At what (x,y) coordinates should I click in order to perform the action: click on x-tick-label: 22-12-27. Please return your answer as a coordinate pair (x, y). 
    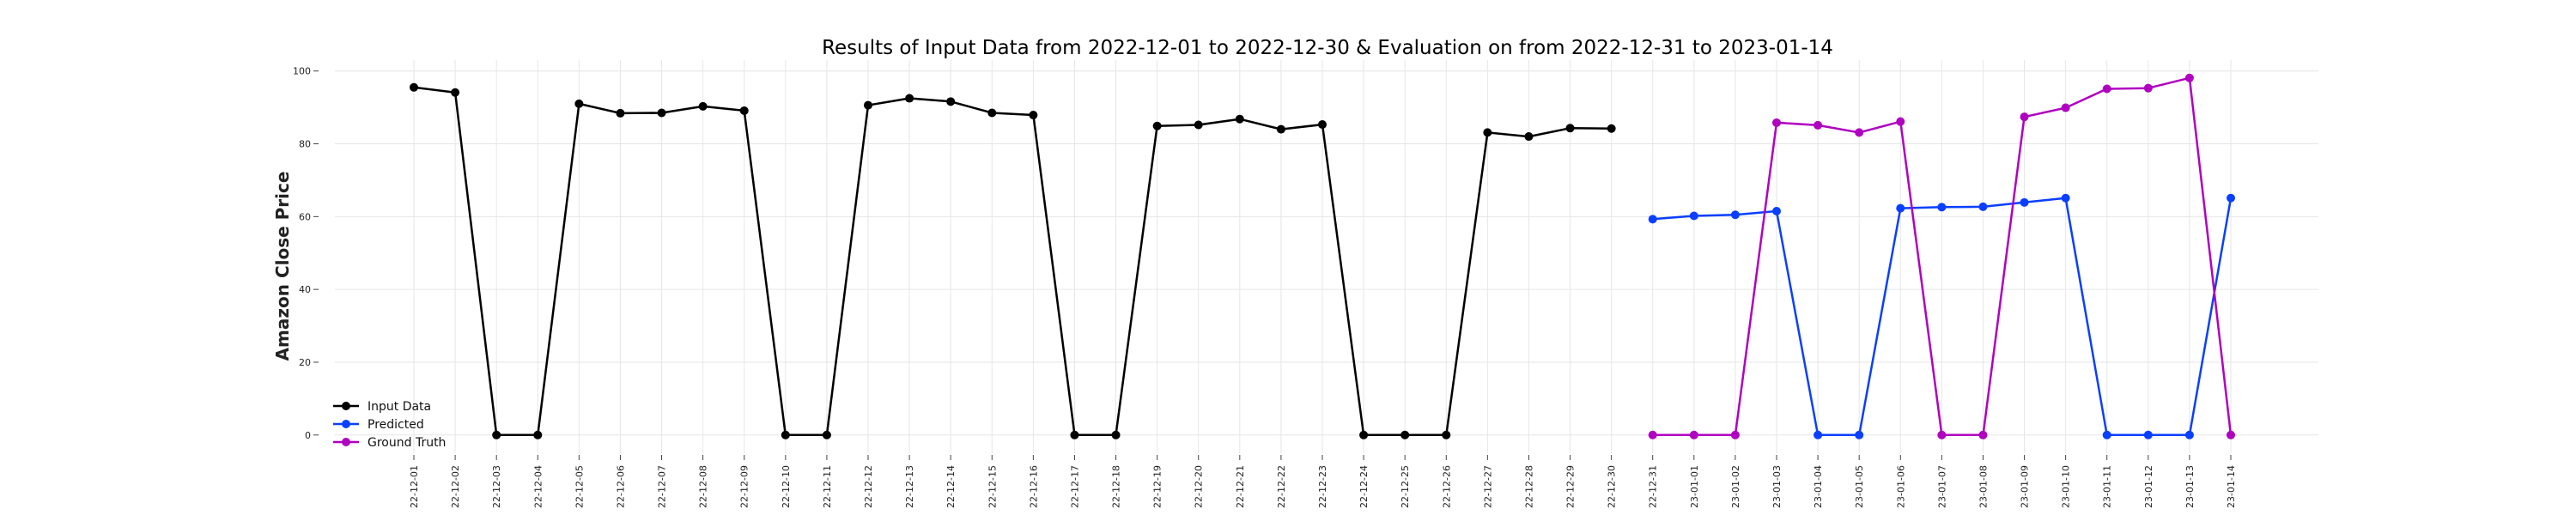
    Looking at the image, I should click on (1488, 486).